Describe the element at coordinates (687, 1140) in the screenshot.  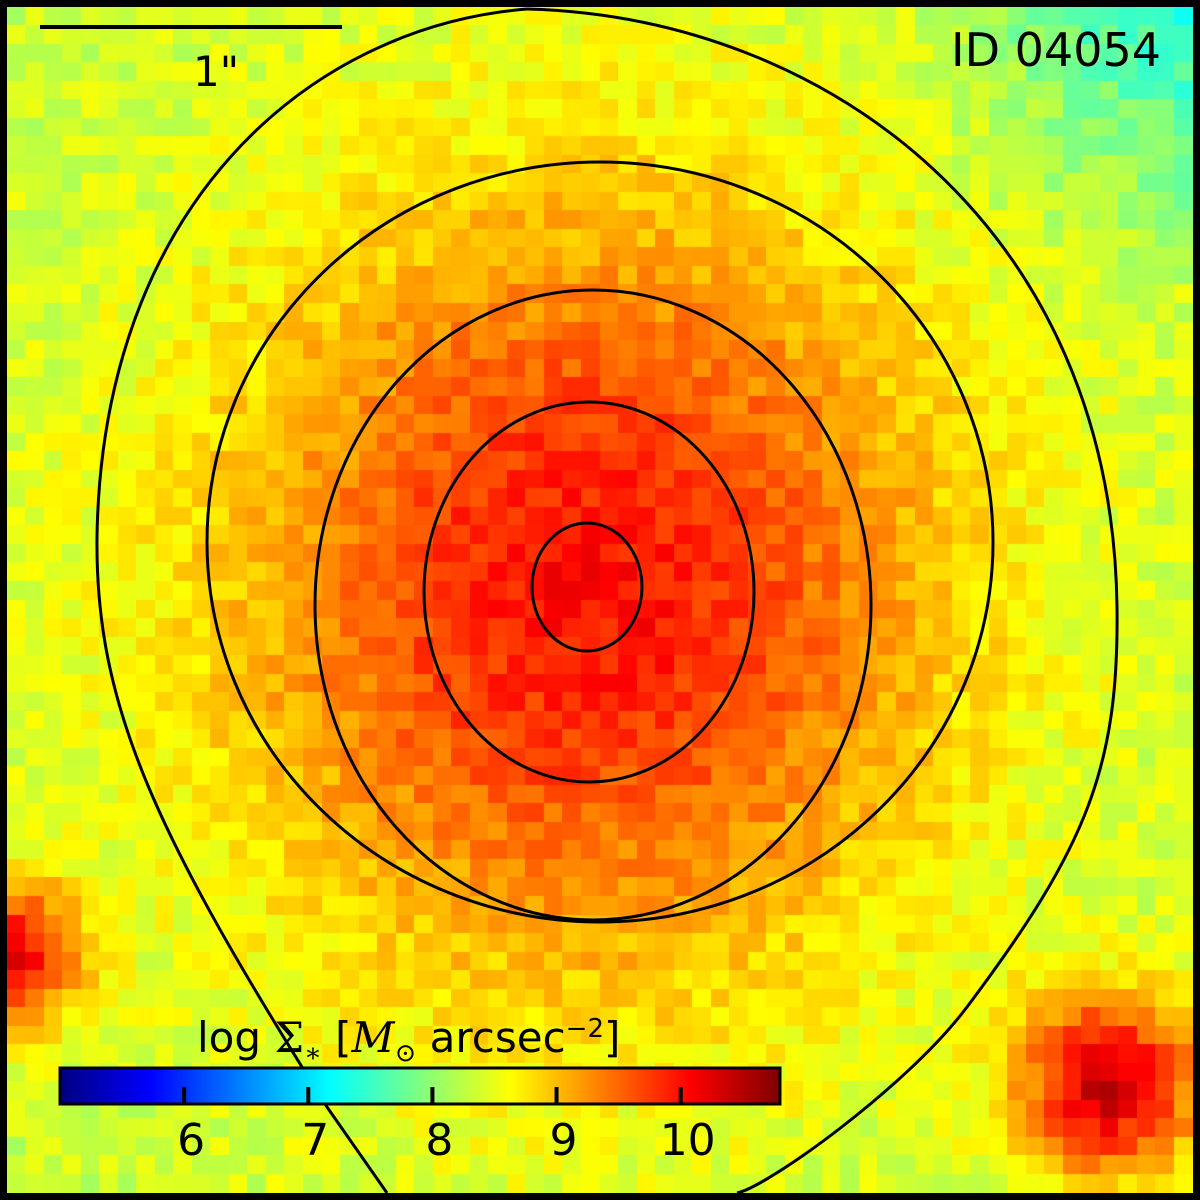
I see `colorbar-tick-label: 10` at that location.